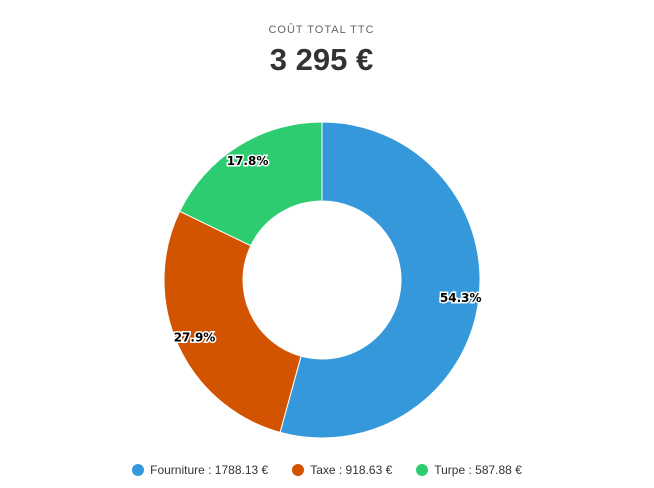  Describe the element at coordinates (232, 321) in the screenshot. I see `donut-slice-taxe` at that location.